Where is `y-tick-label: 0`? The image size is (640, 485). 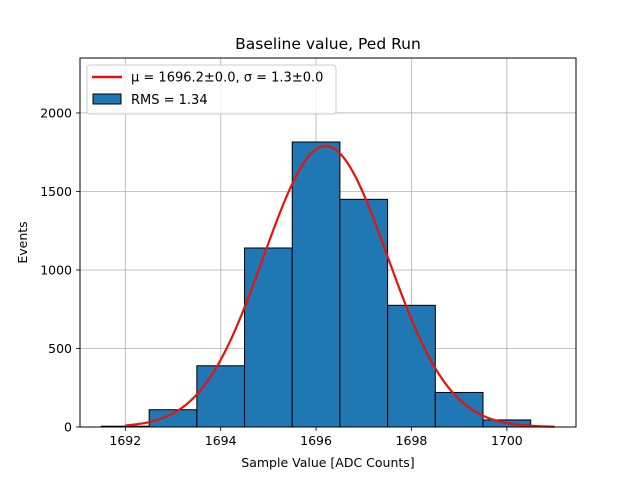
y-tick-label: 0 is located at coordinates (68, 427).